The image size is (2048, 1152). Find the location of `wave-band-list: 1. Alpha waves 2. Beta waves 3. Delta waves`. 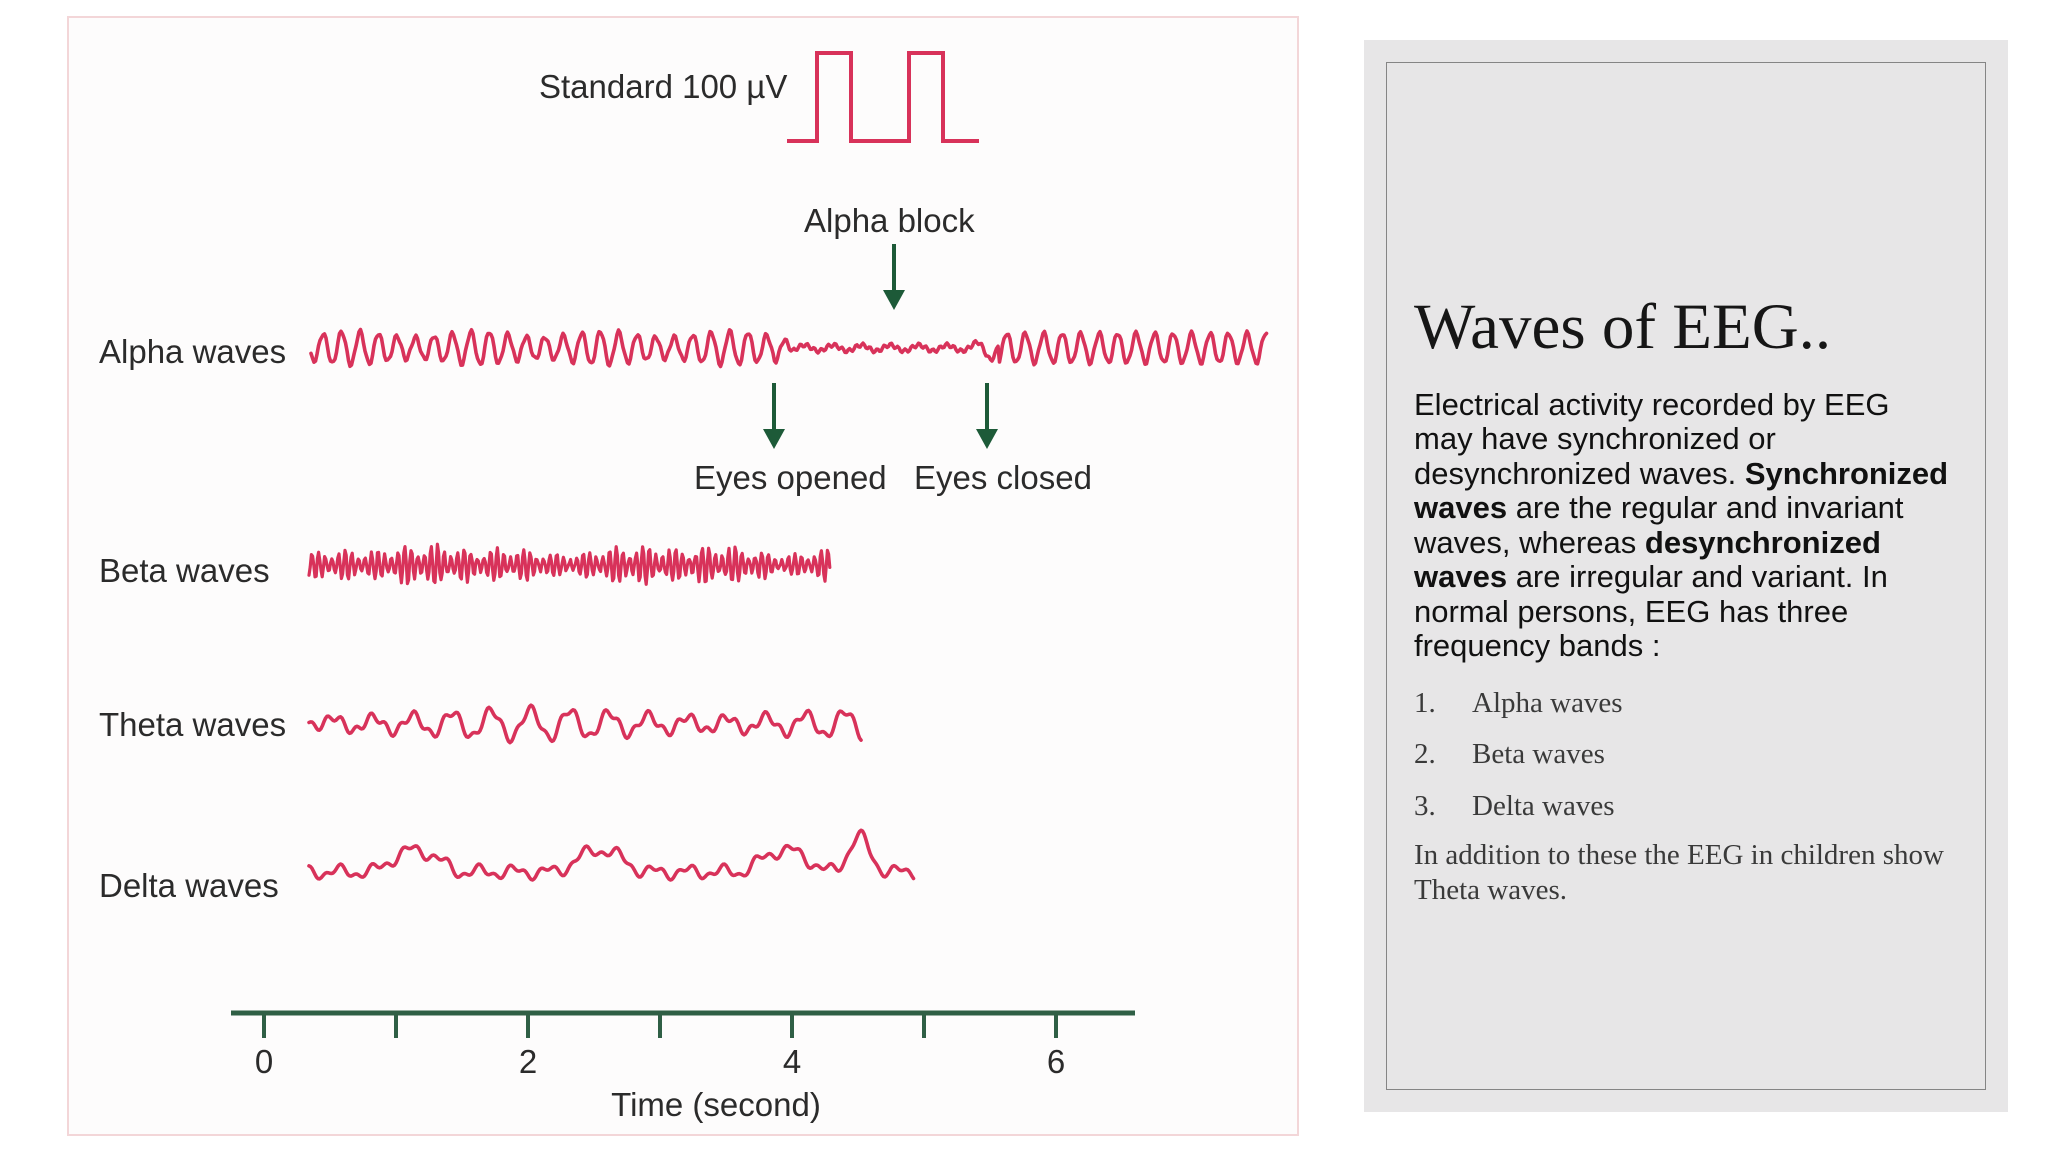

wave-band-list: 1. Alpha waves 2. Beta waves 3. Delta waves is located at coordinates (1684, 755).